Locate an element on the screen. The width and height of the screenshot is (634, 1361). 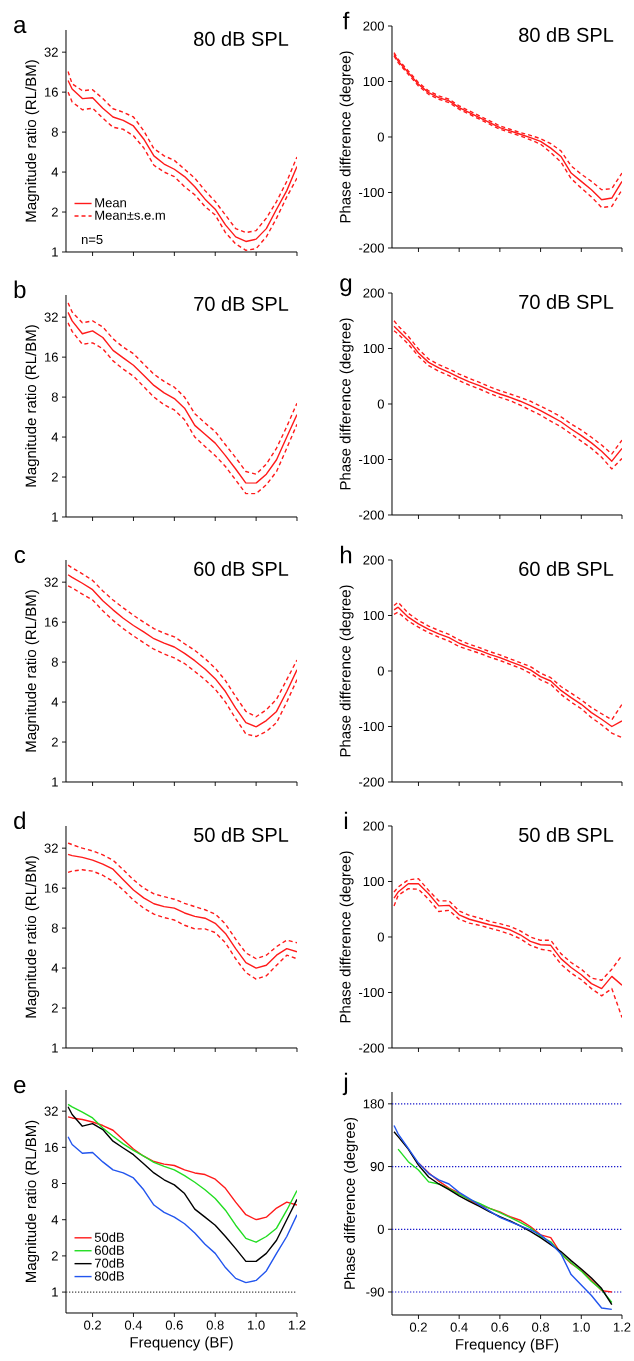
annotation: n=5 is located at coordinates (92, 239).